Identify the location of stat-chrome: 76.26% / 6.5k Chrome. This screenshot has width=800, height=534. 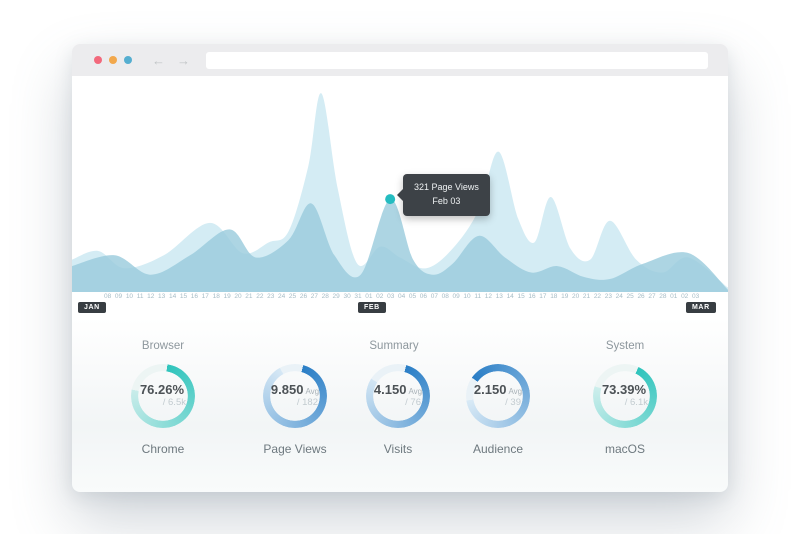
(163, 410).